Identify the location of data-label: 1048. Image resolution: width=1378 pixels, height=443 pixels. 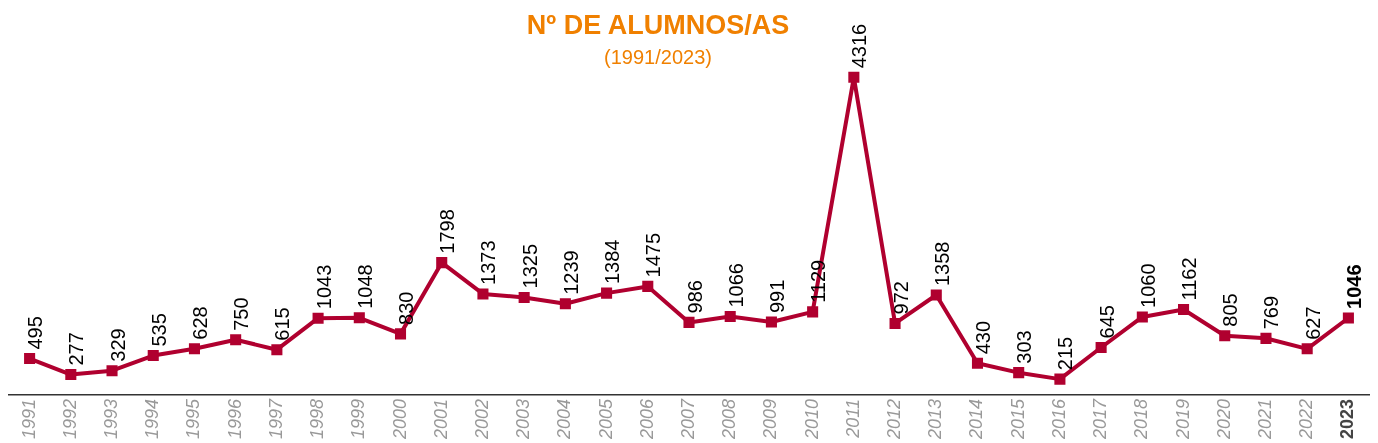
(364, 286).